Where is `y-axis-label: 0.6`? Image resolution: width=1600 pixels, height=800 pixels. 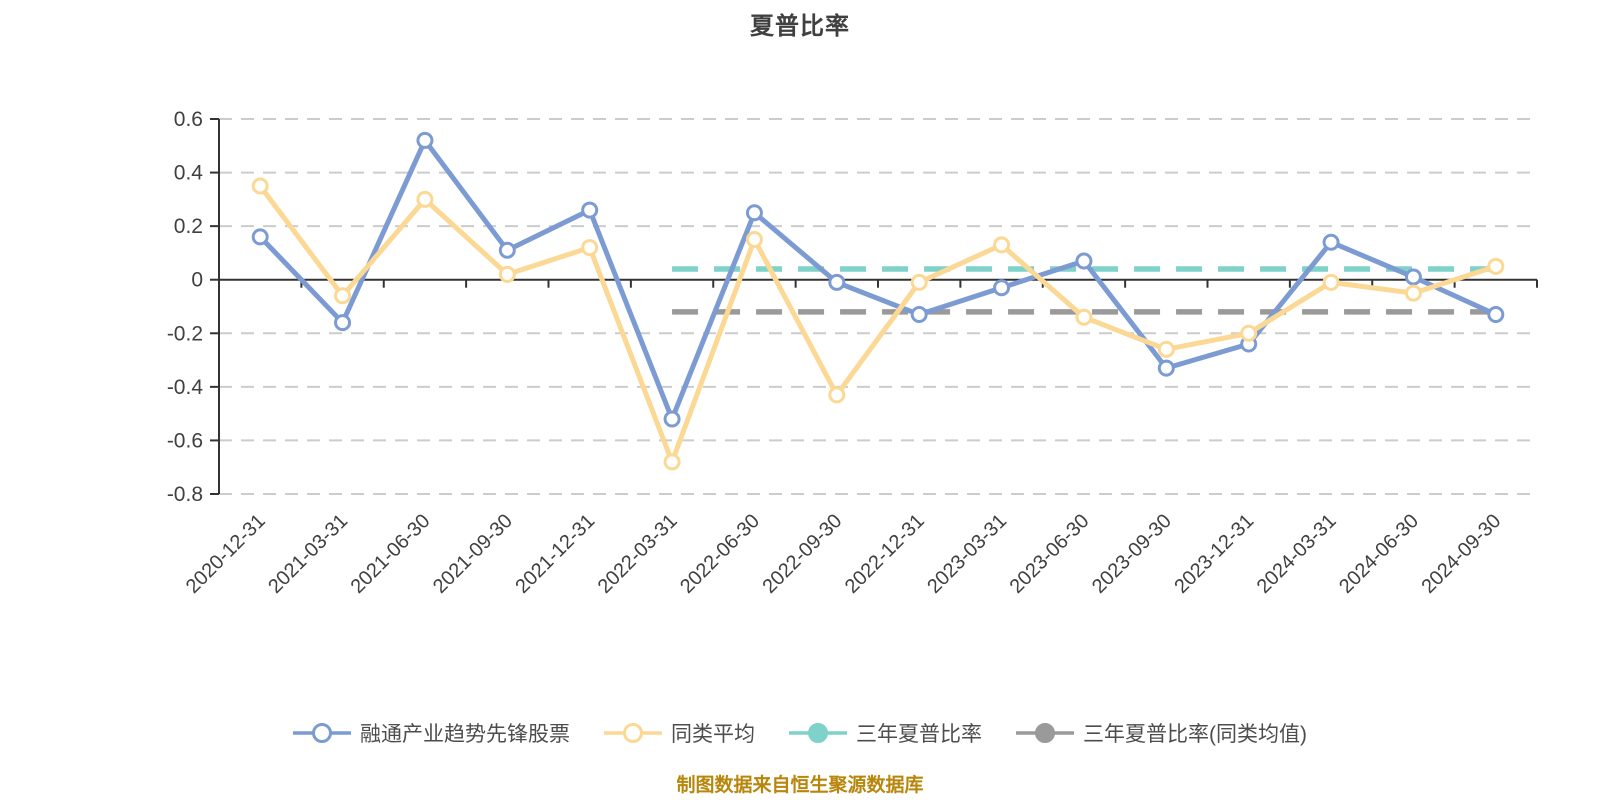 y-axis-label: 0.6 is located at coordinates (188, 119).